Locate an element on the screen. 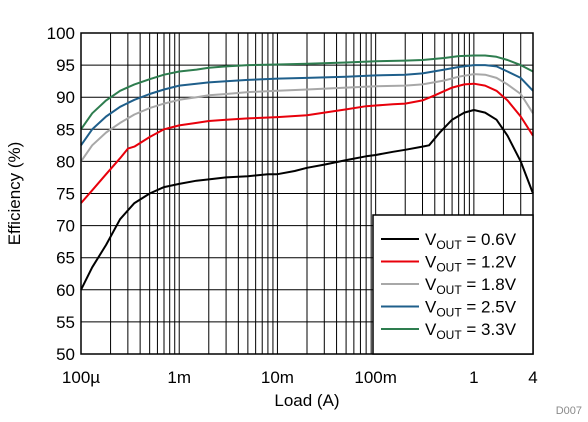 This screenshot has height=422, width=588. y-tick-label: 85 is located at coordinates (65, 129).